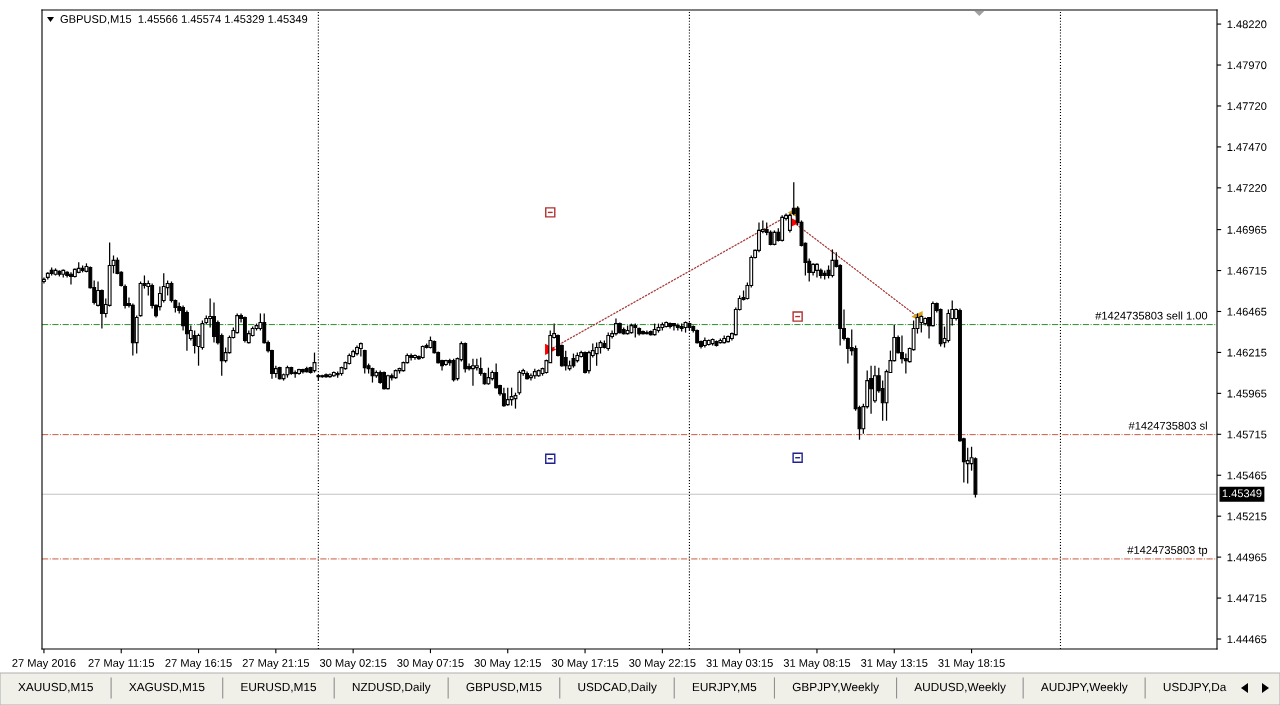 The height and width of the screenshot is (705, 1280). What do you see at coordinates (1247, 106) in the screenshot?
I see `y-tick-label: 1.47720` at bounding box center [1247, 106].